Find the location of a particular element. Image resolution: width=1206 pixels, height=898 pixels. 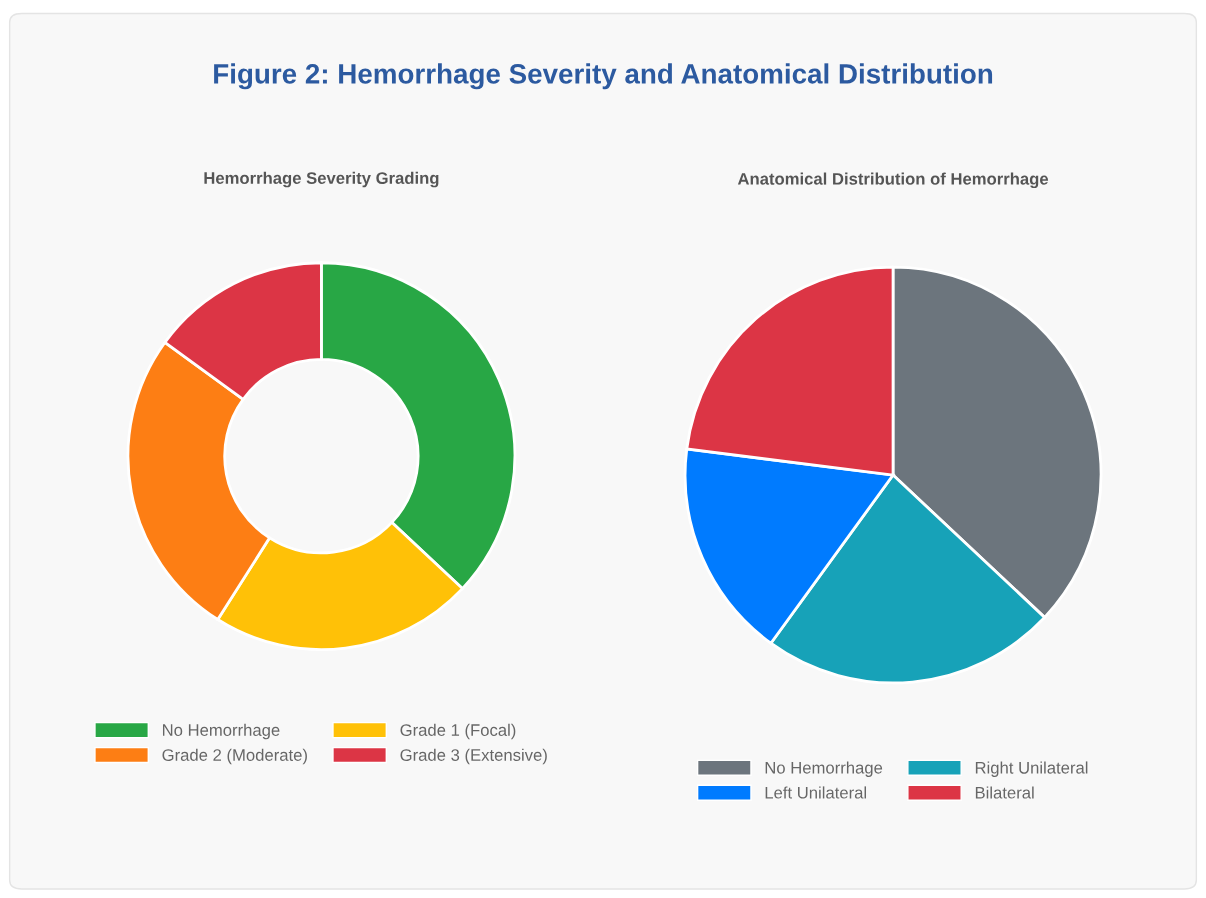

legend-label: Grade 1 (Focal) is located at coordinates (458, 731).